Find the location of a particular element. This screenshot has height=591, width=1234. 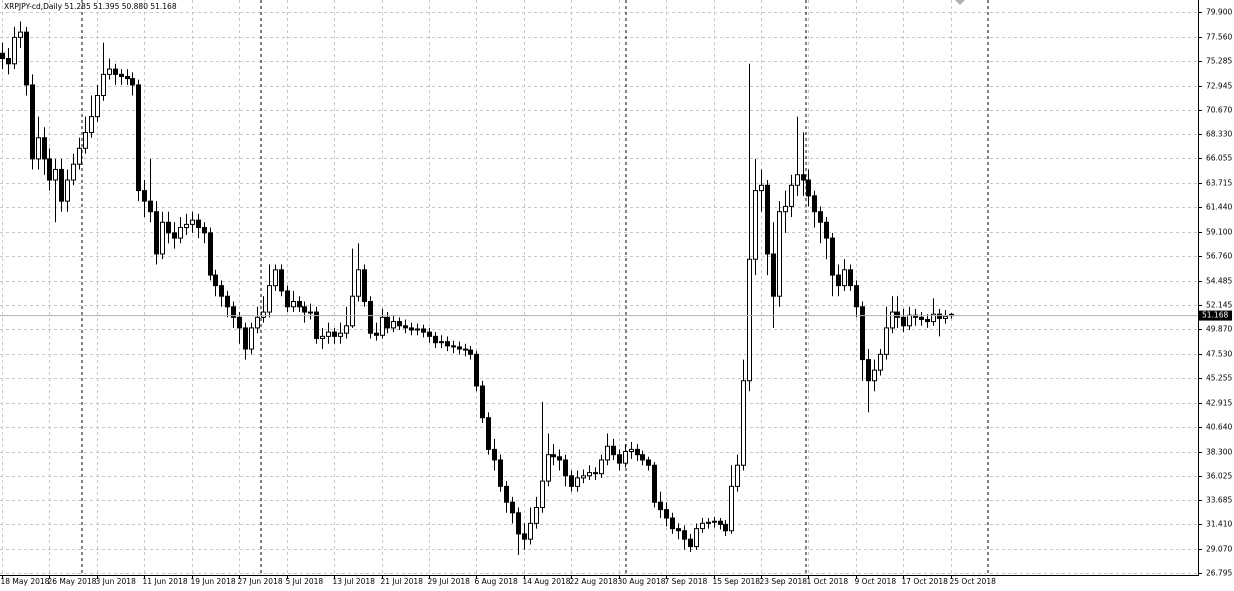

x-tick-label: 19 Jun 2018 is located at coordinates (213, 581).